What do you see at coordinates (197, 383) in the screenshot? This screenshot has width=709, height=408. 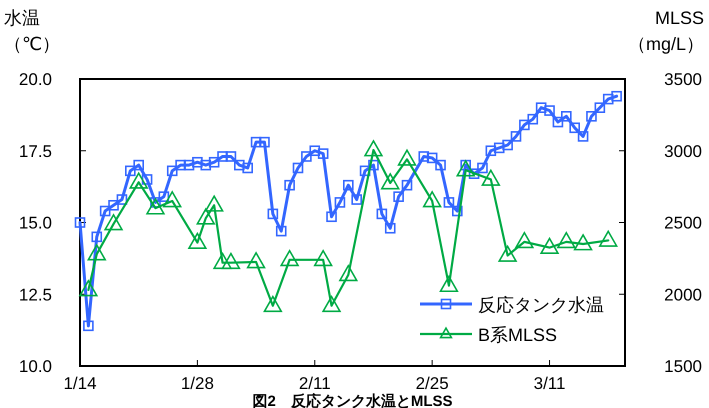 I see `x-tick-label: 1/28` at bounding box center [197, 383].